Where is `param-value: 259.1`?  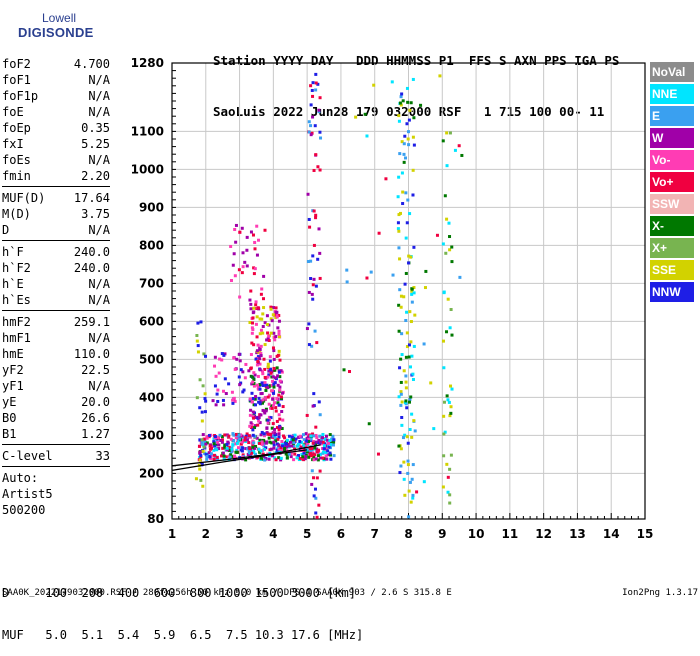
param-value: 259.1 is located at coordinates (91, 322).